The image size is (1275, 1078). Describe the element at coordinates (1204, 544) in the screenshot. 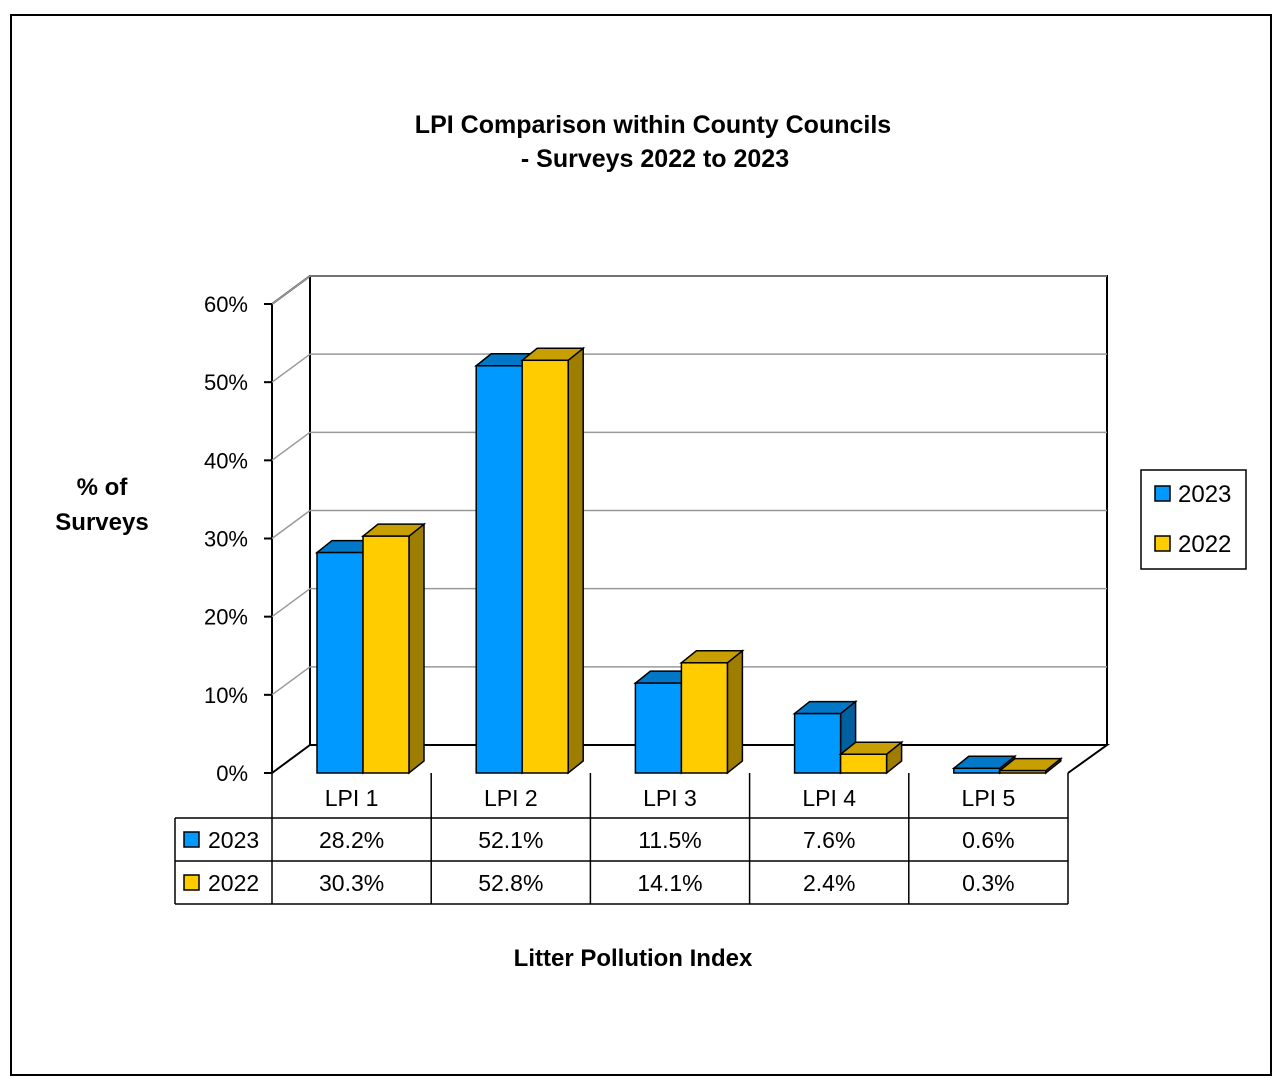

I see `legend-label: 2022` at that location.